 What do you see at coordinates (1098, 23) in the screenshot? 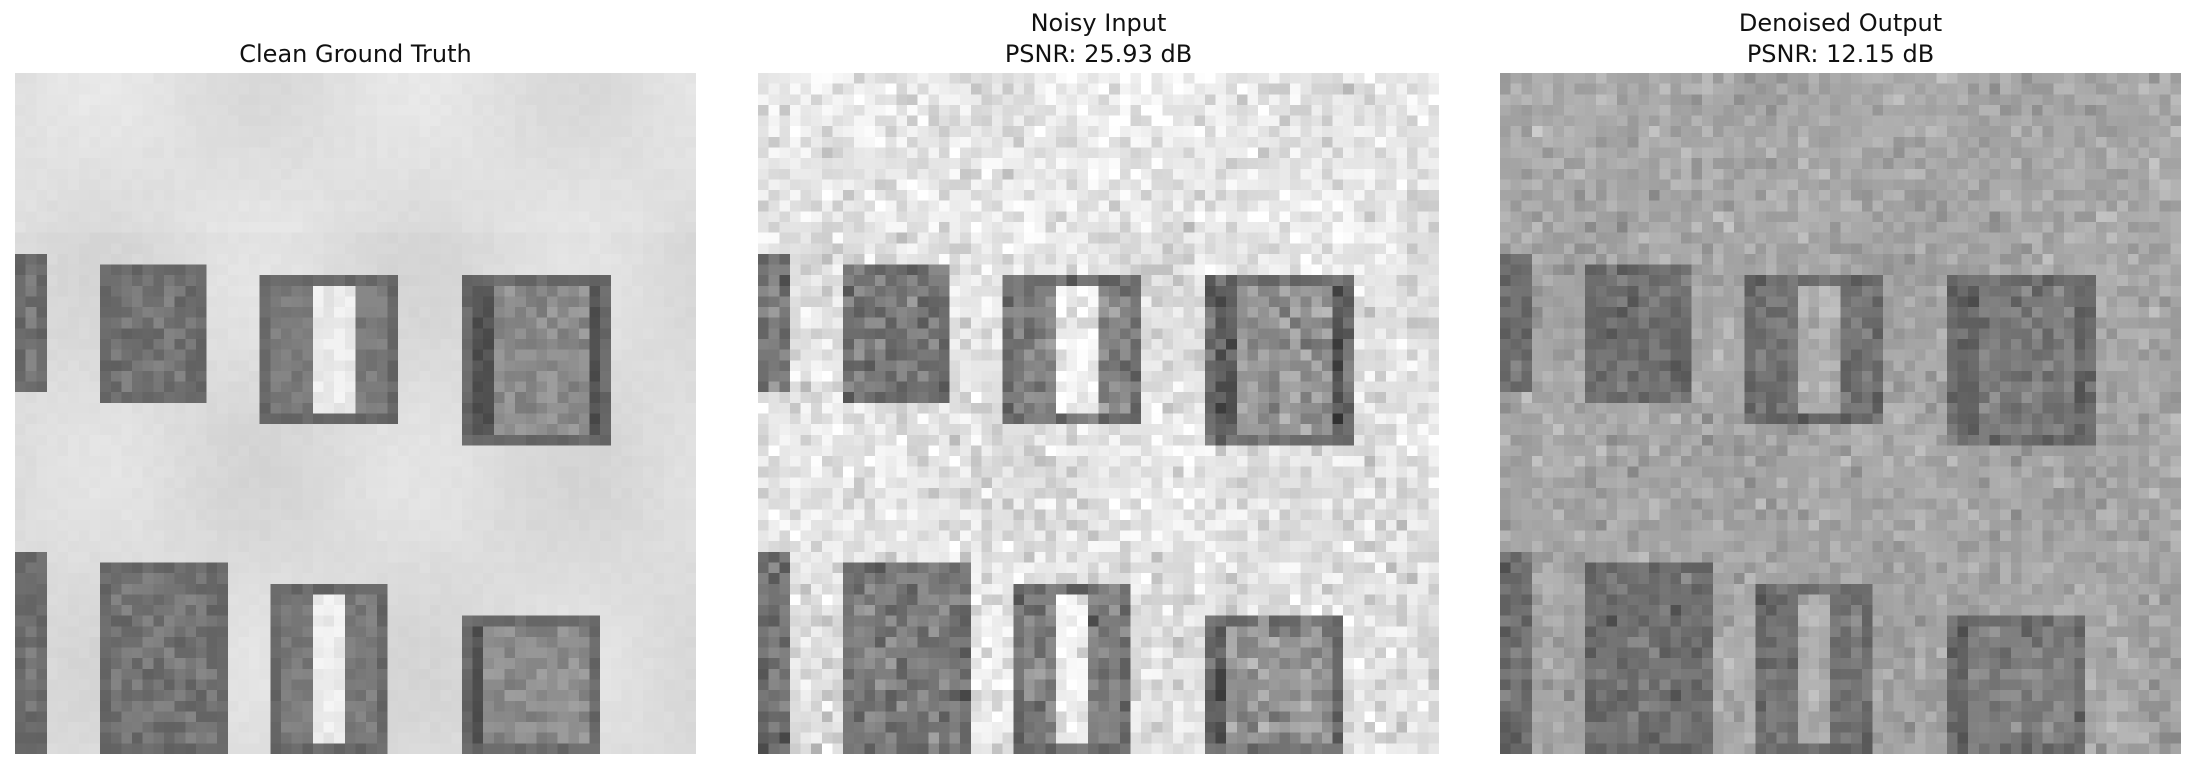
I see `panel-title-line: Noisy Input` at bounding box center [1098, 23].